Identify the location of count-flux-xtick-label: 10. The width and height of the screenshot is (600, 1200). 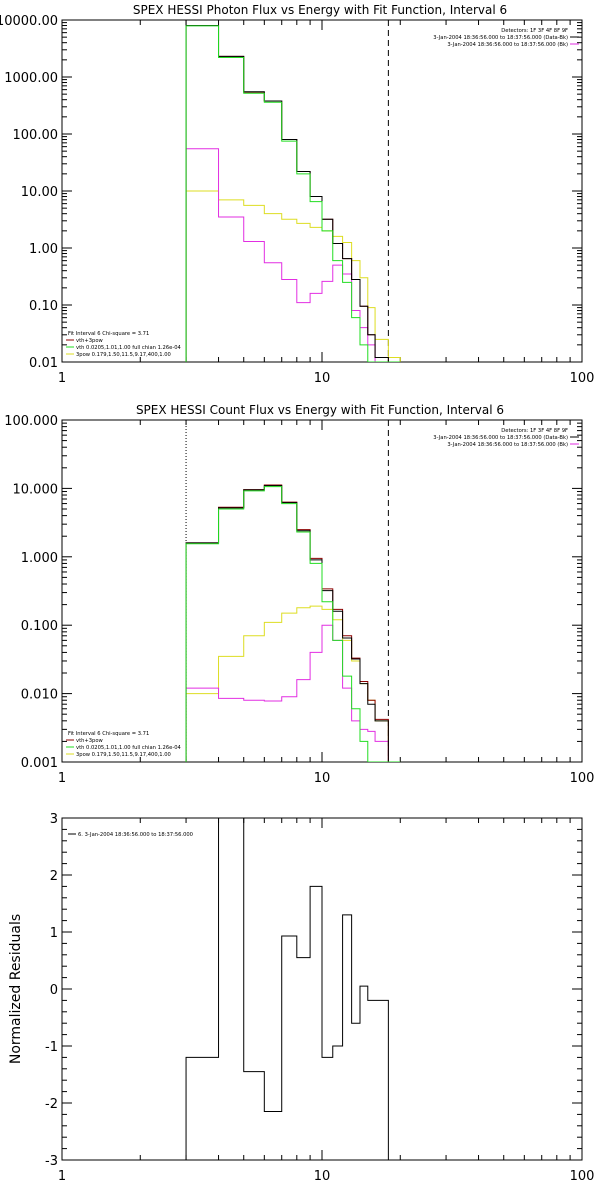
(322, 778).